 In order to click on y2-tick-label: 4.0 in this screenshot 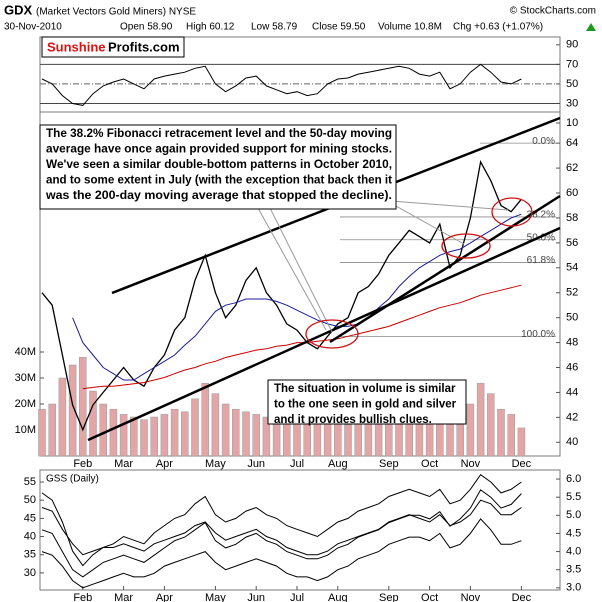, I will do `click(573, 551)`.